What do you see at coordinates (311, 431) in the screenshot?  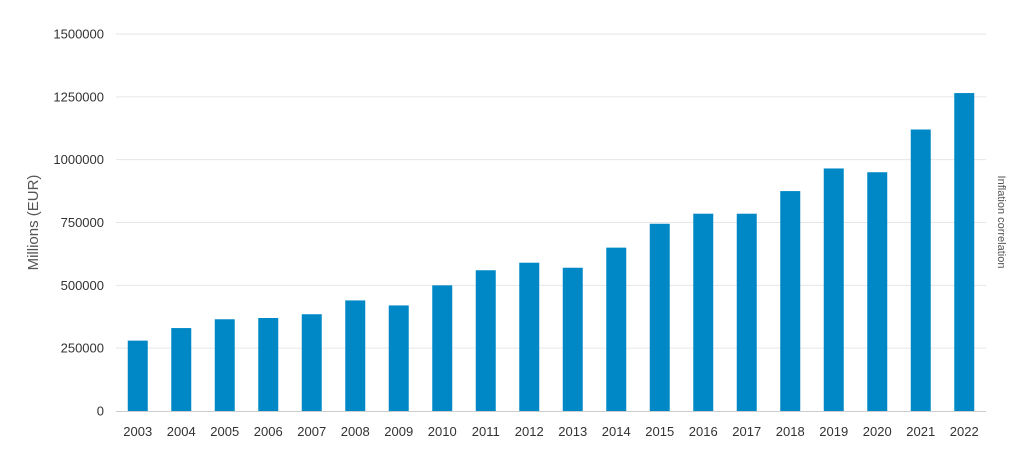 I see `x-tick-label: 2007` at bounding box center [311, 431].